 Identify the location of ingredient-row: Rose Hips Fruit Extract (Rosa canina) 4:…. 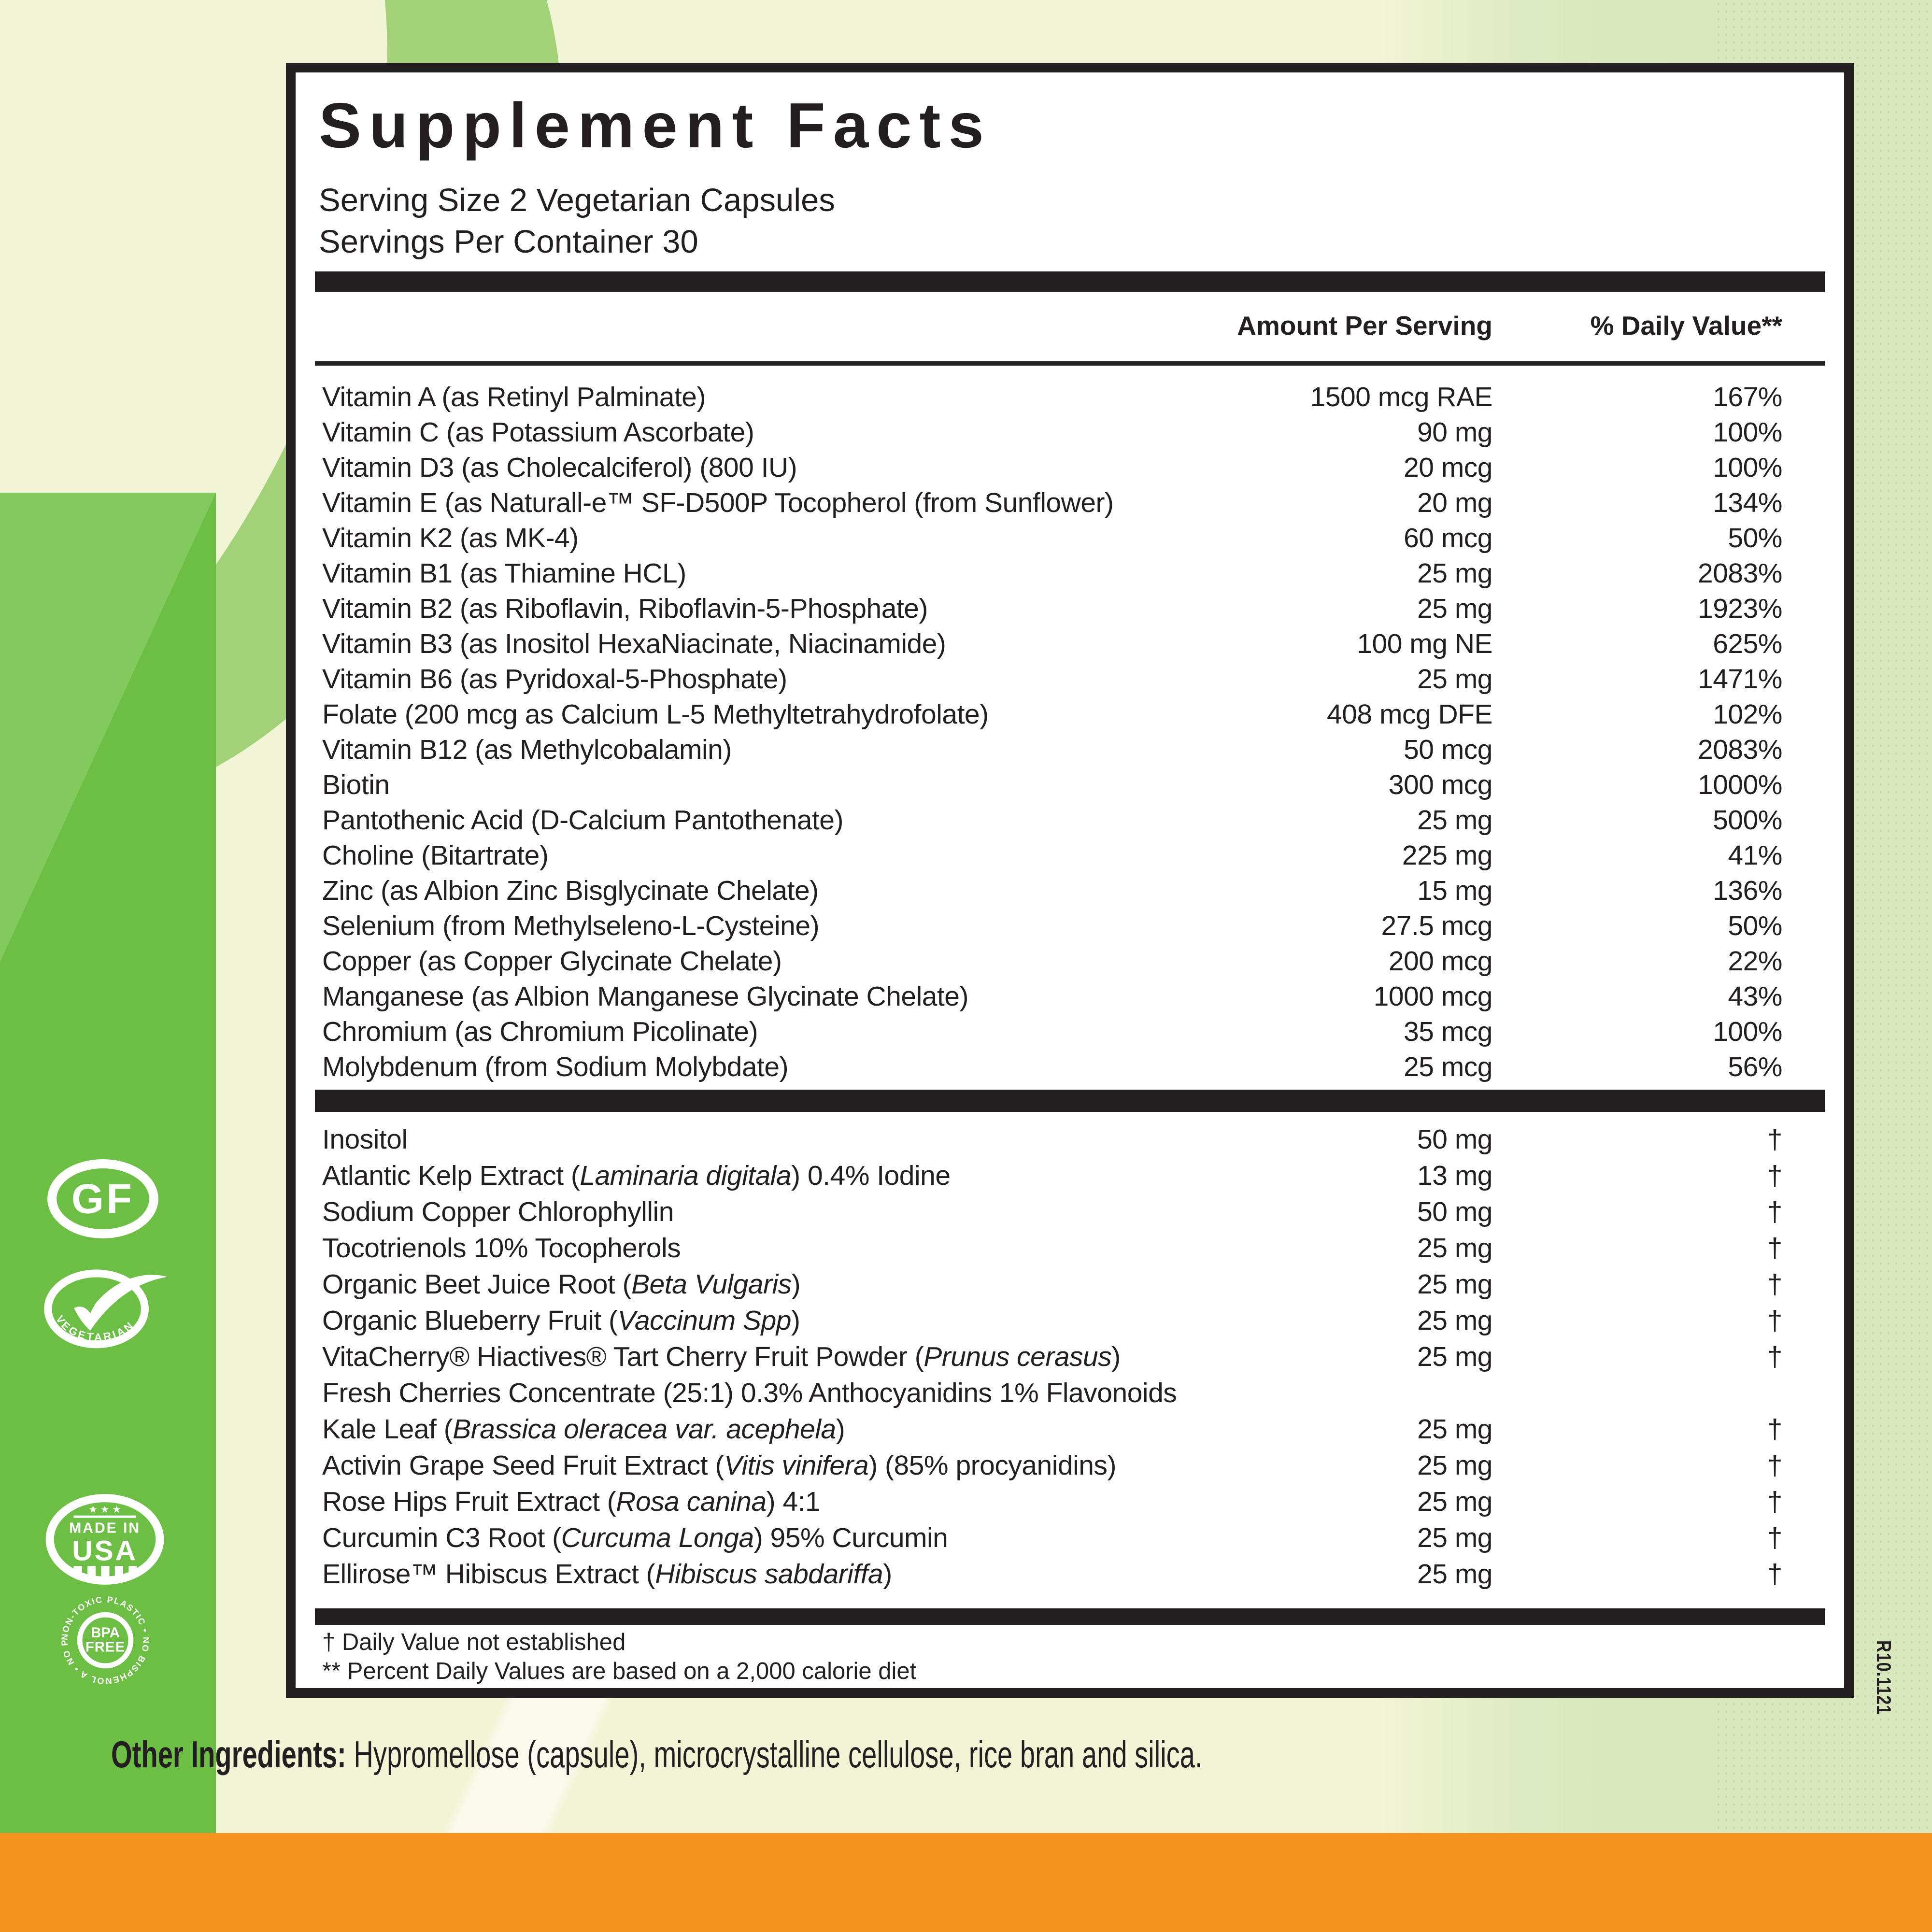
(1070, 1502).